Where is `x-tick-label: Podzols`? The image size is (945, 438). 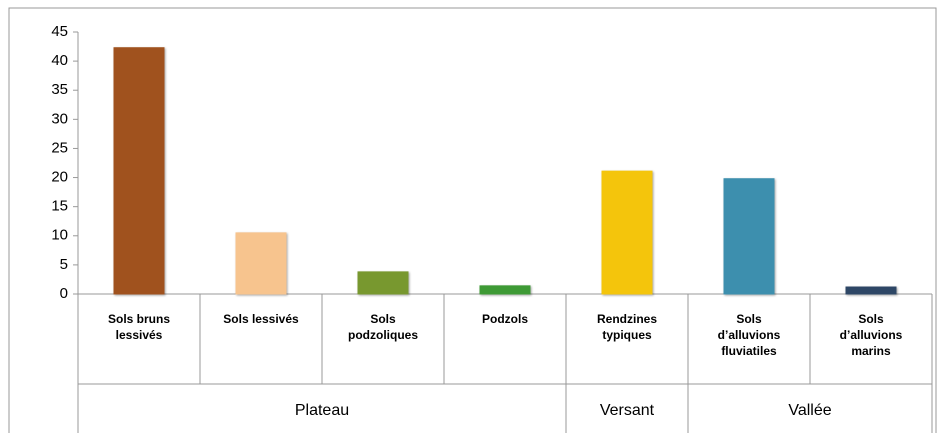
x-tick-label: Podzols is located at coordinates (505, 319).